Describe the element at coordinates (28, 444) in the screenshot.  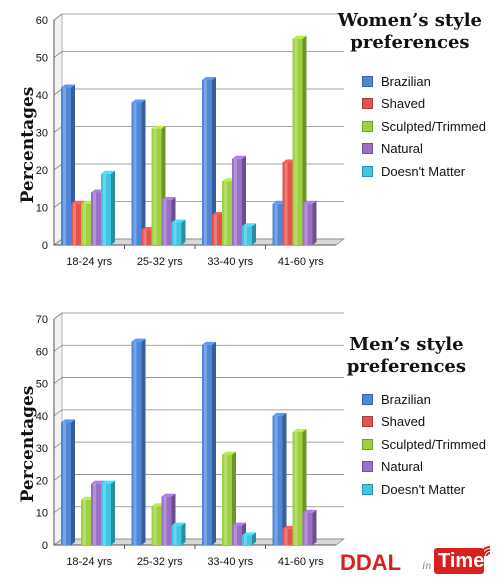
I see `men-y-axis-label: Percentages` at that location.